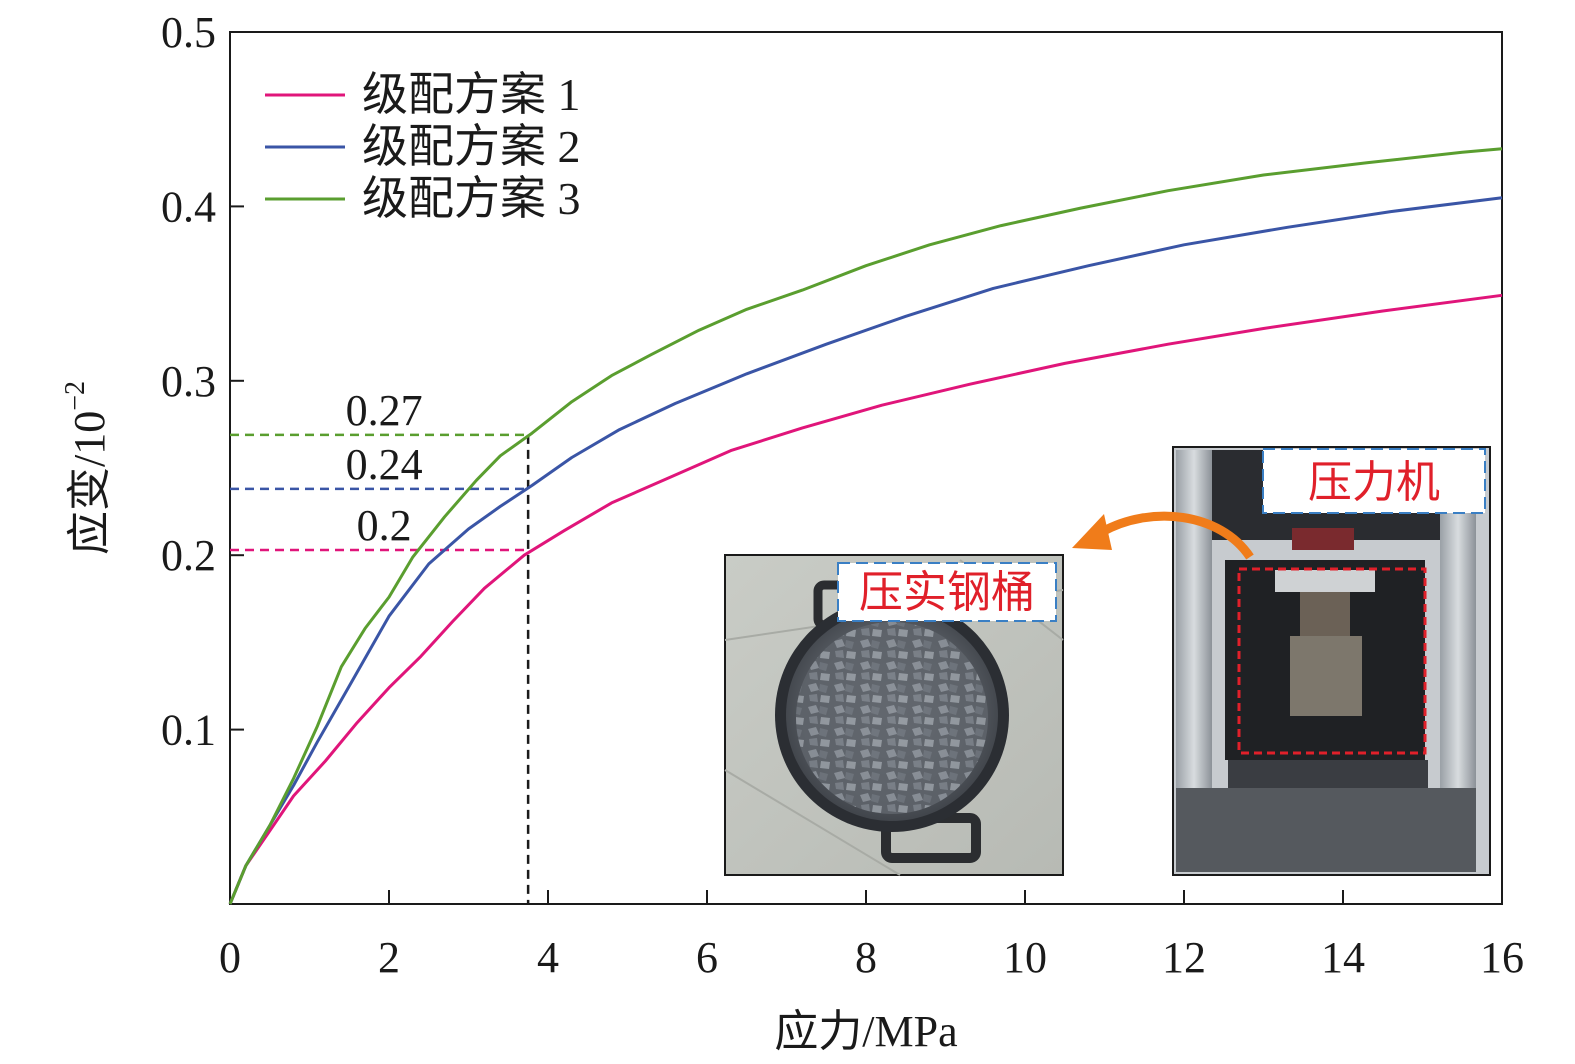  I want to click on press-label-box, so click(1374, 481).